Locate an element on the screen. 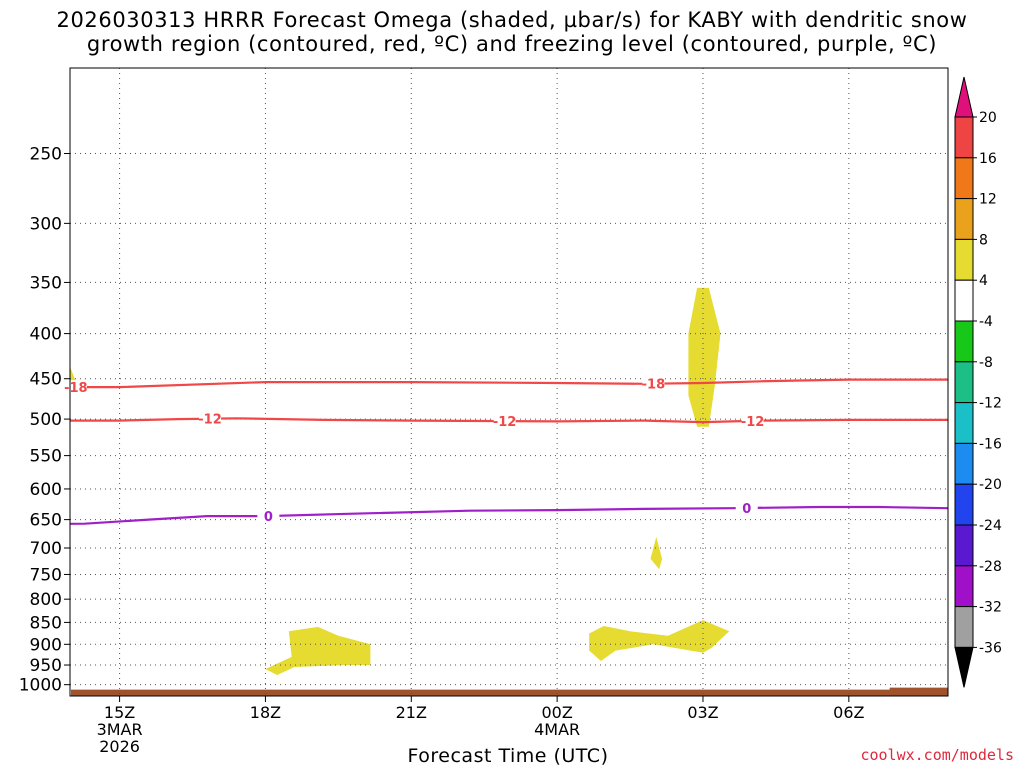 The width and height of the screenshot is (1024, 768). y-tick-label: 750 is located at coordinates (46, 575).